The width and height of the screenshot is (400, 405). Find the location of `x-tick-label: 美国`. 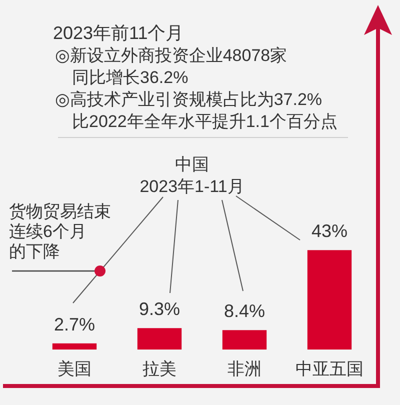

x-tick-label: 美国 is located at coordinates (75, 368).